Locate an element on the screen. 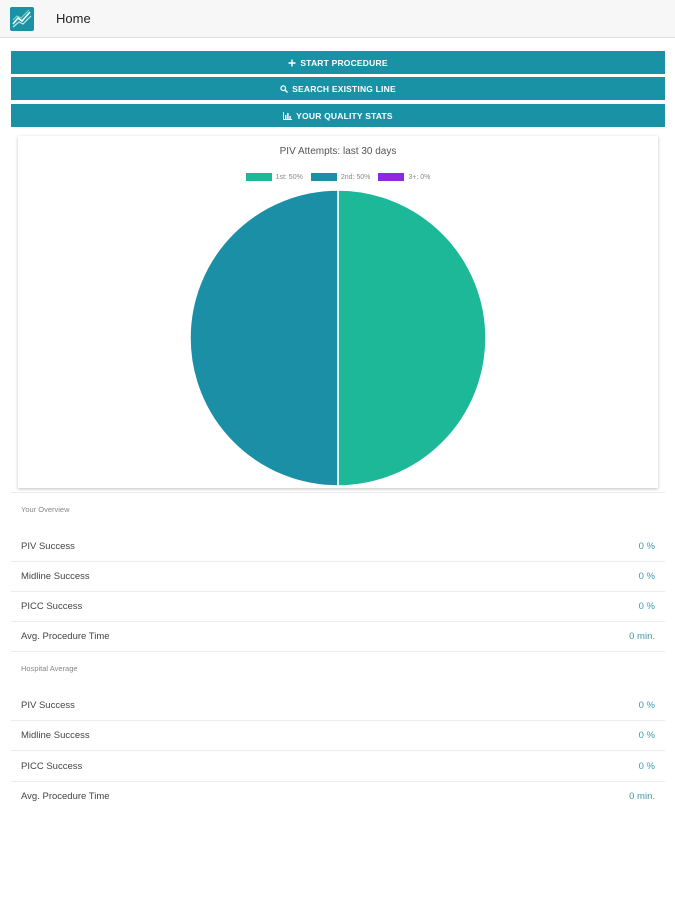 The height and width of the screenshot is (900, 675). legend-item-second: 2nd: 50% is located at coordinates (340, 177).